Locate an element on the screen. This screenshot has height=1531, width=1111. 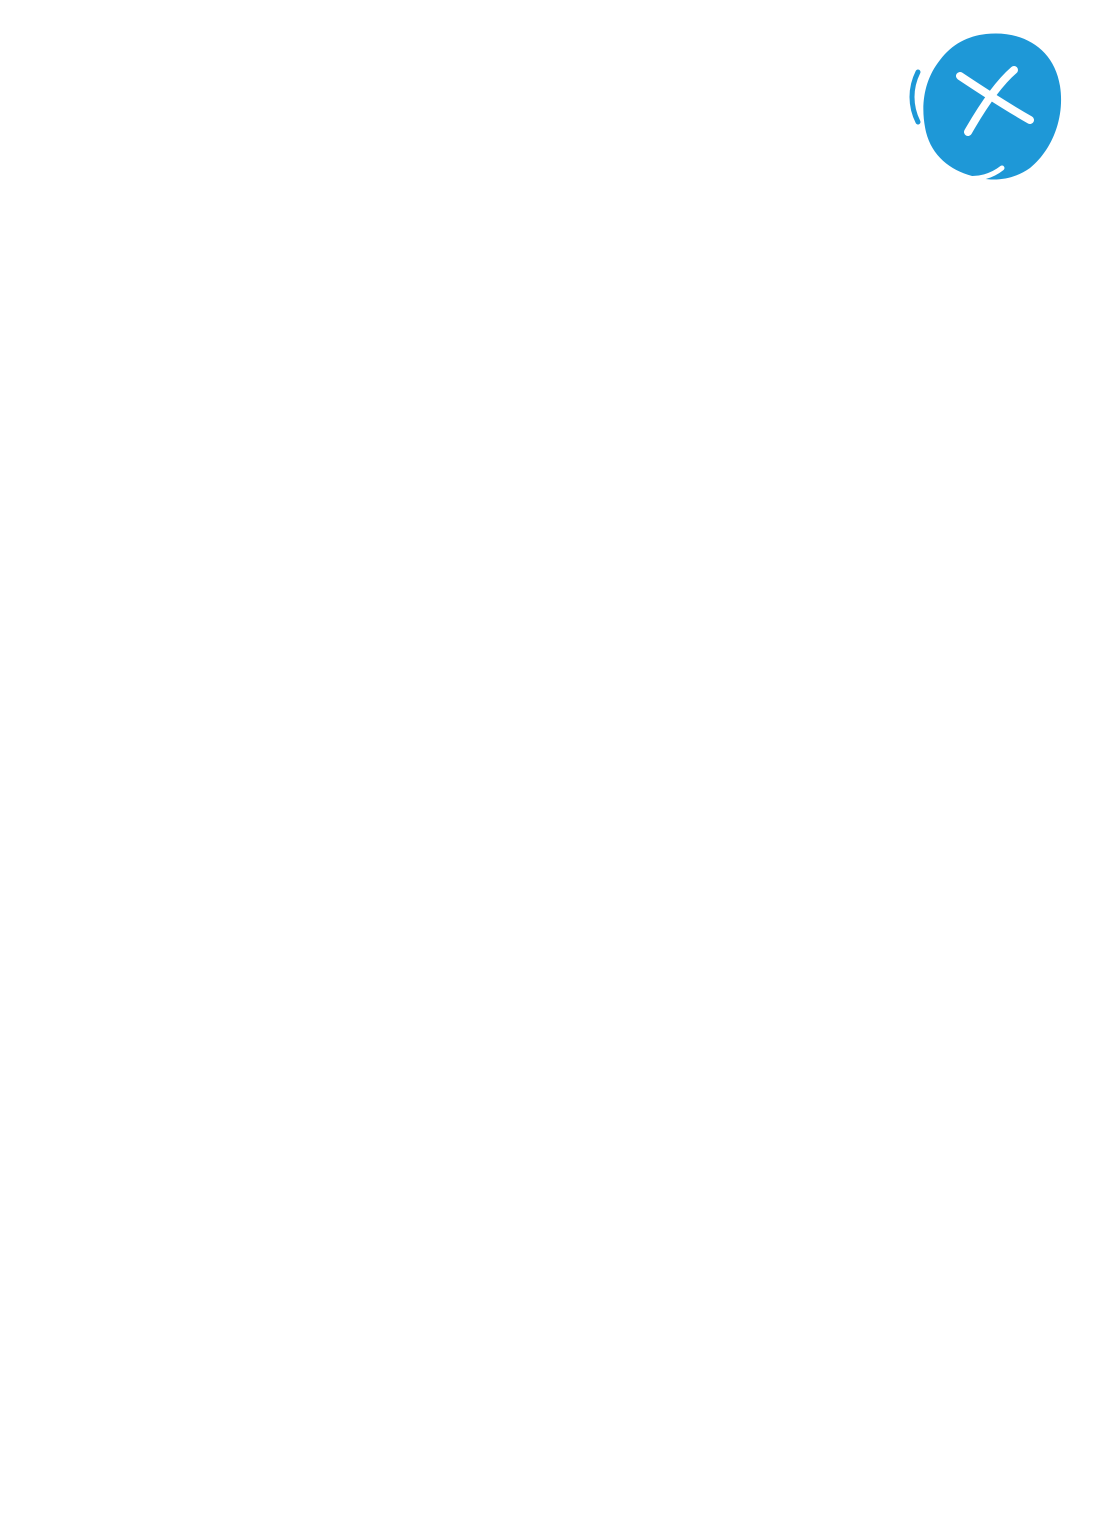
close-button is located at coordinates (986, 106).